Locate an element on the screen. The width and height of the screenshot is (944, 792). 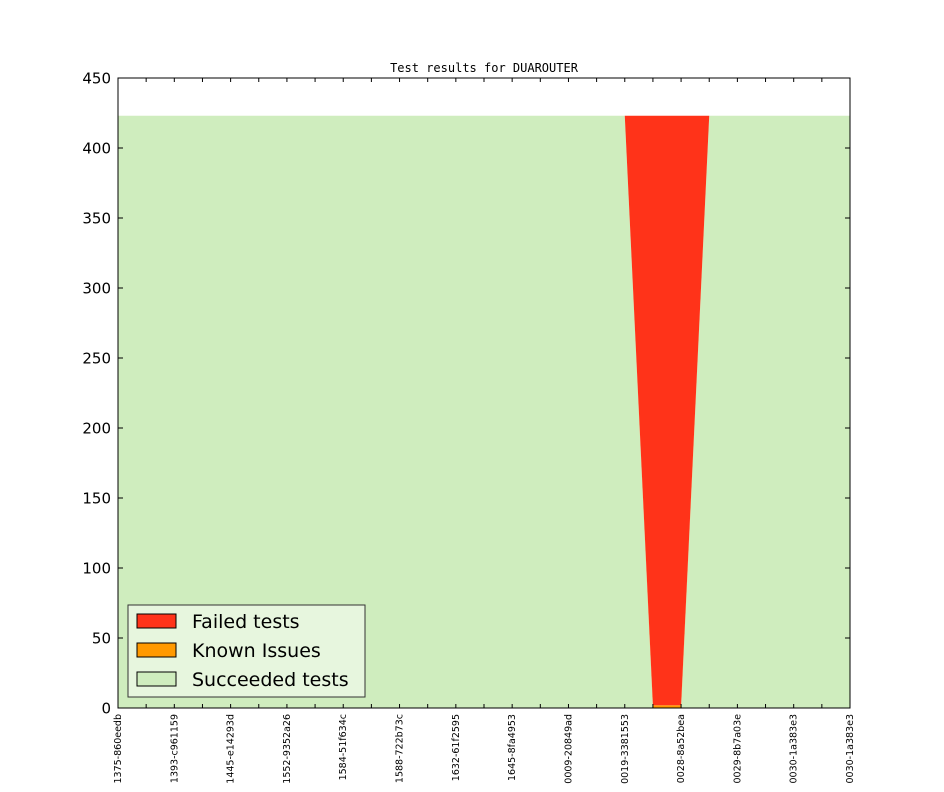
ytick-label: 300 is located at coordinates (96, 289).